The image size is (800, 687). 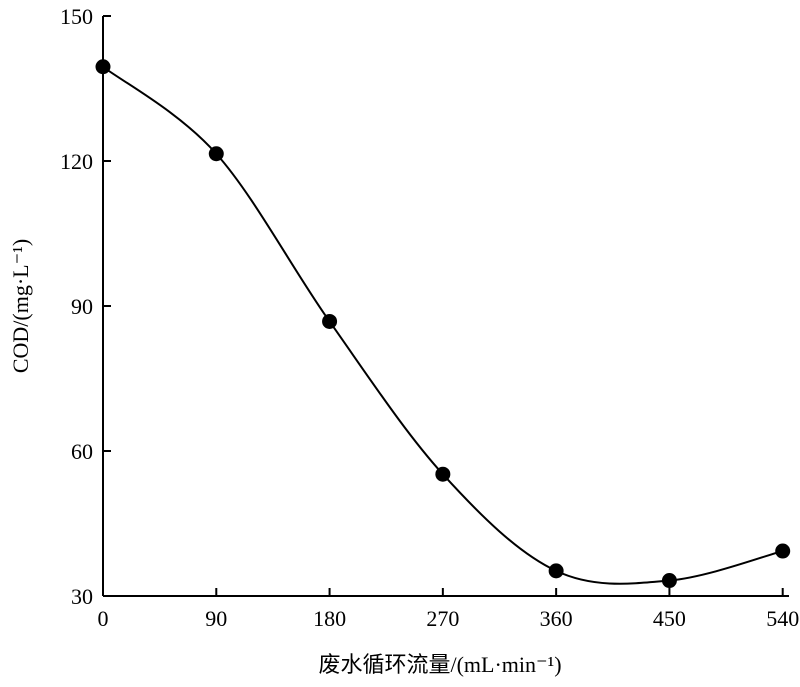 What do you see at coordinates (669, 618) in the screenshot?
I see `x-tick-label: 450` at bounding box center [669, 618].